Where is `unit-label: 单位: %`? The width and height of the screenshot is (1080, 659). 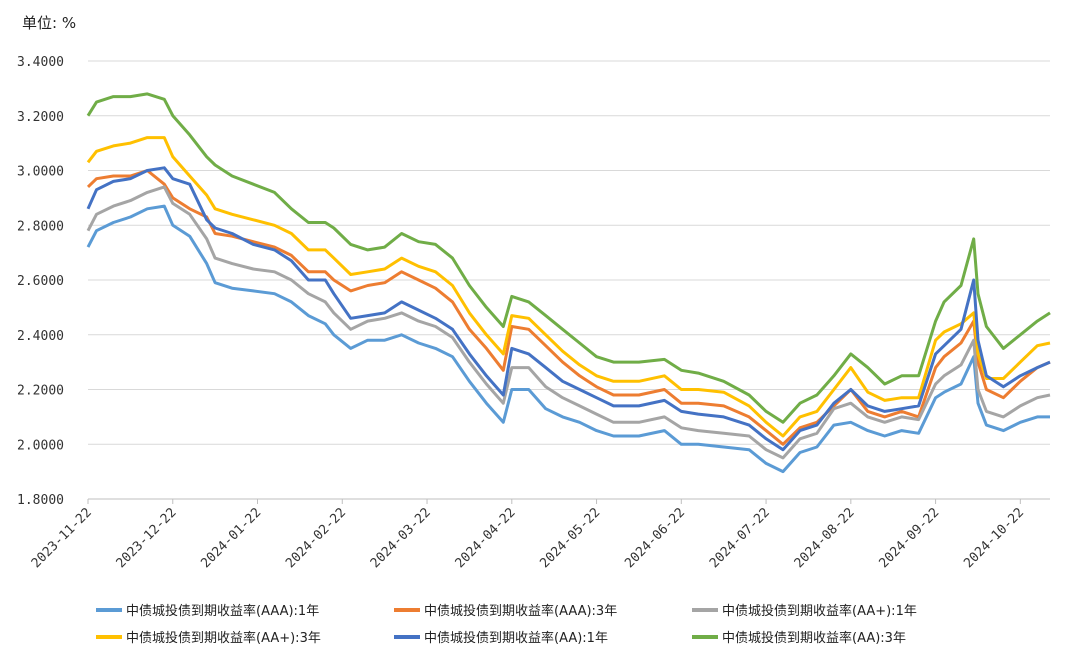
unit-label: 单位: % is located at coordinates (49, 23).